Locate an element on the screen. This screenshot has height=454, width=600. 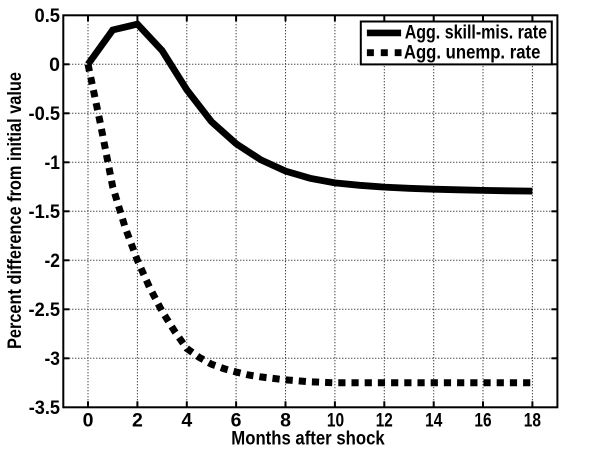
svg-text: -1 is located at coordinates (53, 163).